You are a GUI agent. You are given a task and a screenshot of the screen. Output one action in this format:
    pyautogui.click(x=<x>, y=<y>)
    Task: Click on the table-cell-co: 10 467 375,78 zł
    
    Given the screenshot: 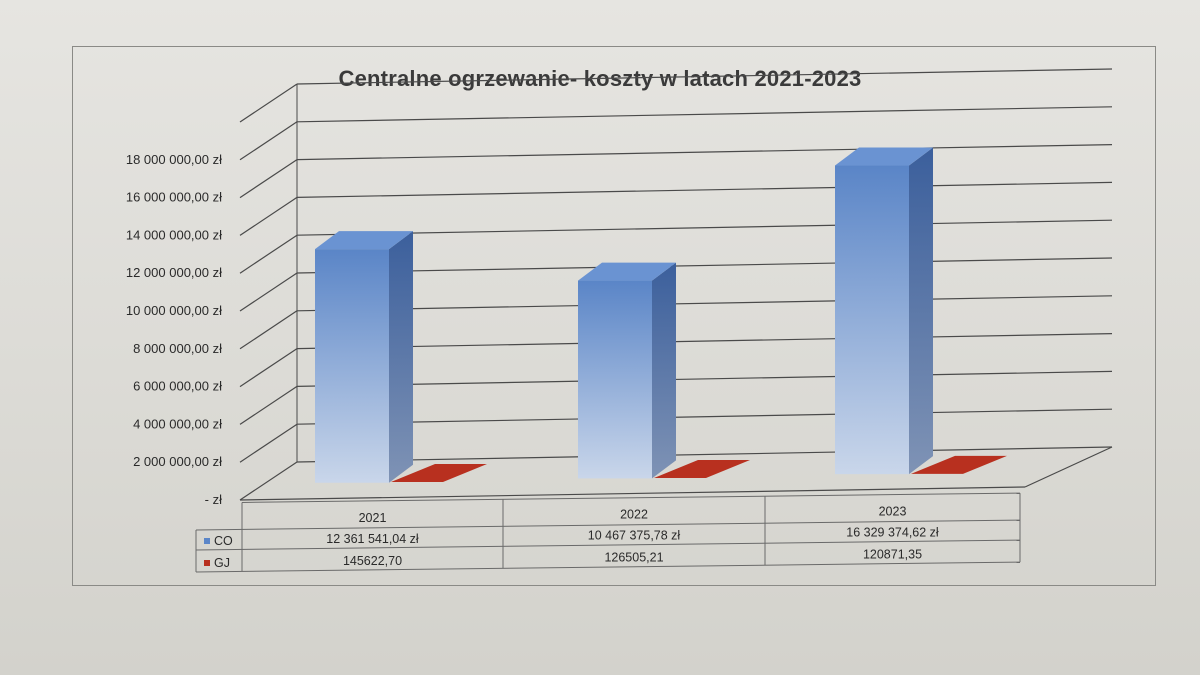 What is the action you would take?
    pyautogui.click(x=634, y=536)
    